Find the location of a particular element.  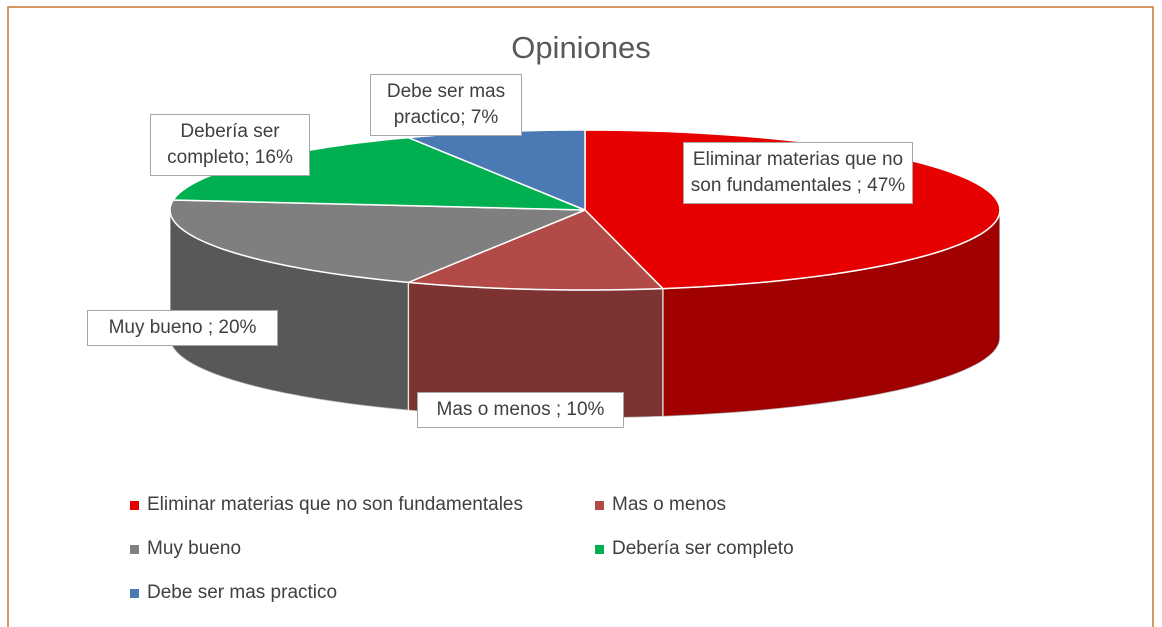

legend-item: Debería ser completo is located at coordinates (694, 549).